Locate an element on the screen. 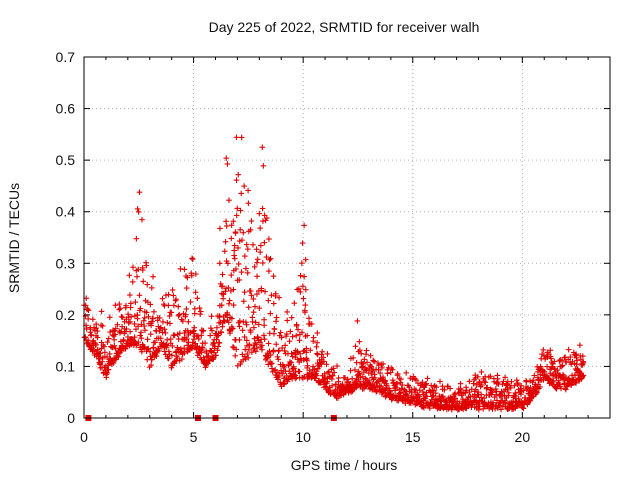  x-tick-label: 0 is located at coordinates (84, 437).